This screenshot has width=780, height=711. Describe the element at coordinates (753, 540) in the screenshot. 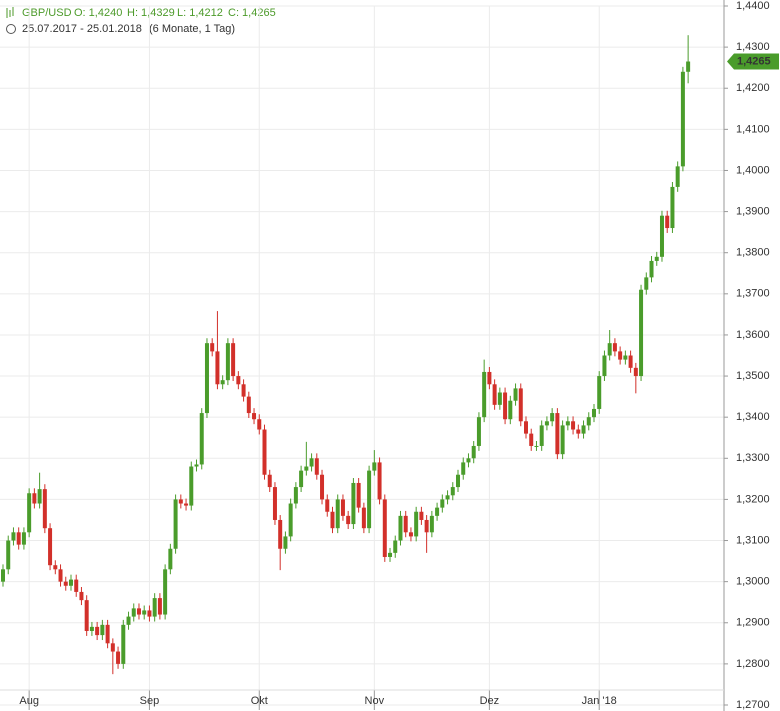

I see `y-tick-label: 1,3100` at that location.